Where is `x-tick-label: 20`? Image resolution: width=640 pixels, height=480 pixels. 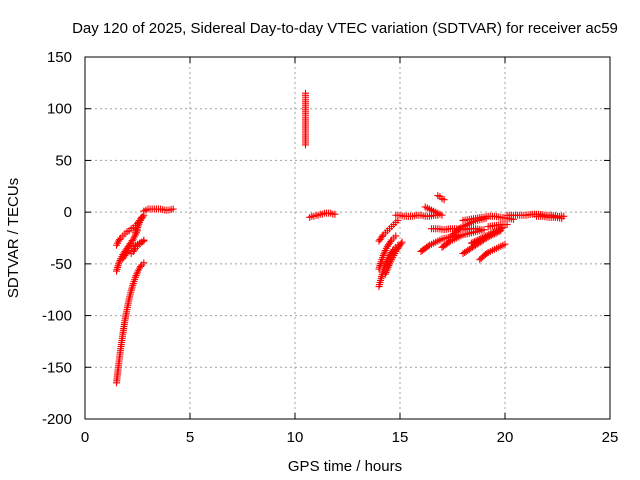 x-tick-label: 20 is located at coordinates (505, 437).